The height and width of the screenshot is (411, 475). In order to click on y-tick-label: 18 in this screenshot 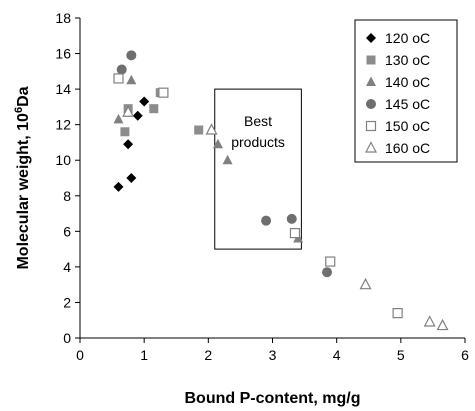, I will do `click(63, 18)`.